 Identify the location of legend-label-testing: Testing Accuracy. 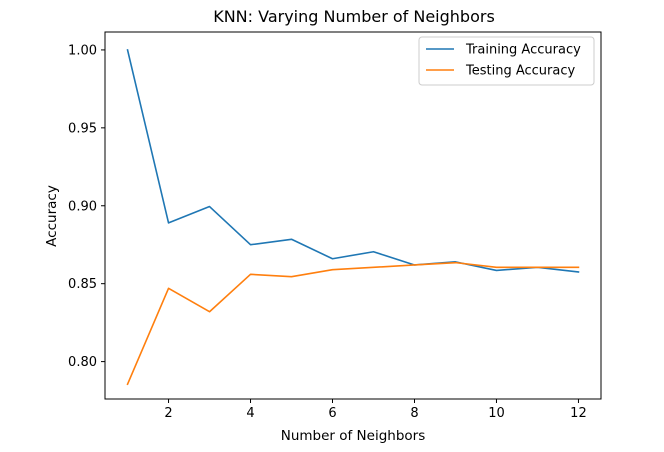
(520, 71).